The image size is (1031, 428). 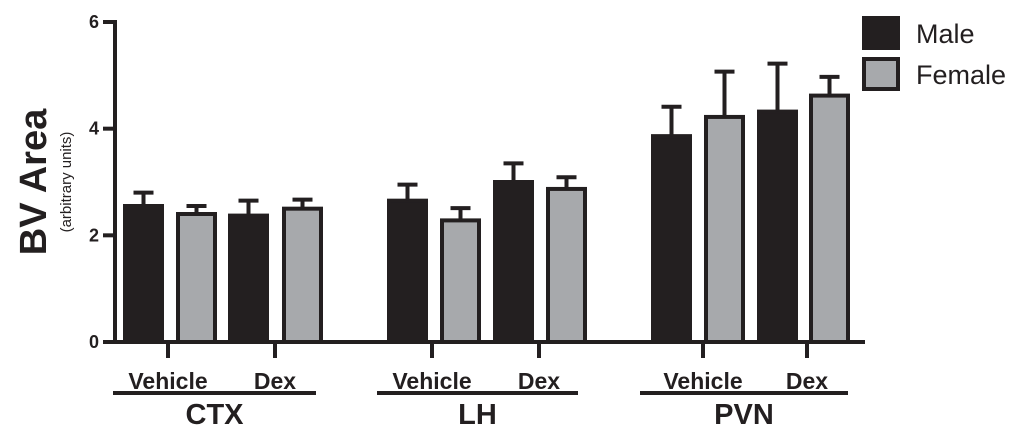 I want to click on bar-ctx-vehicle-male, so click(x=143, y=274).